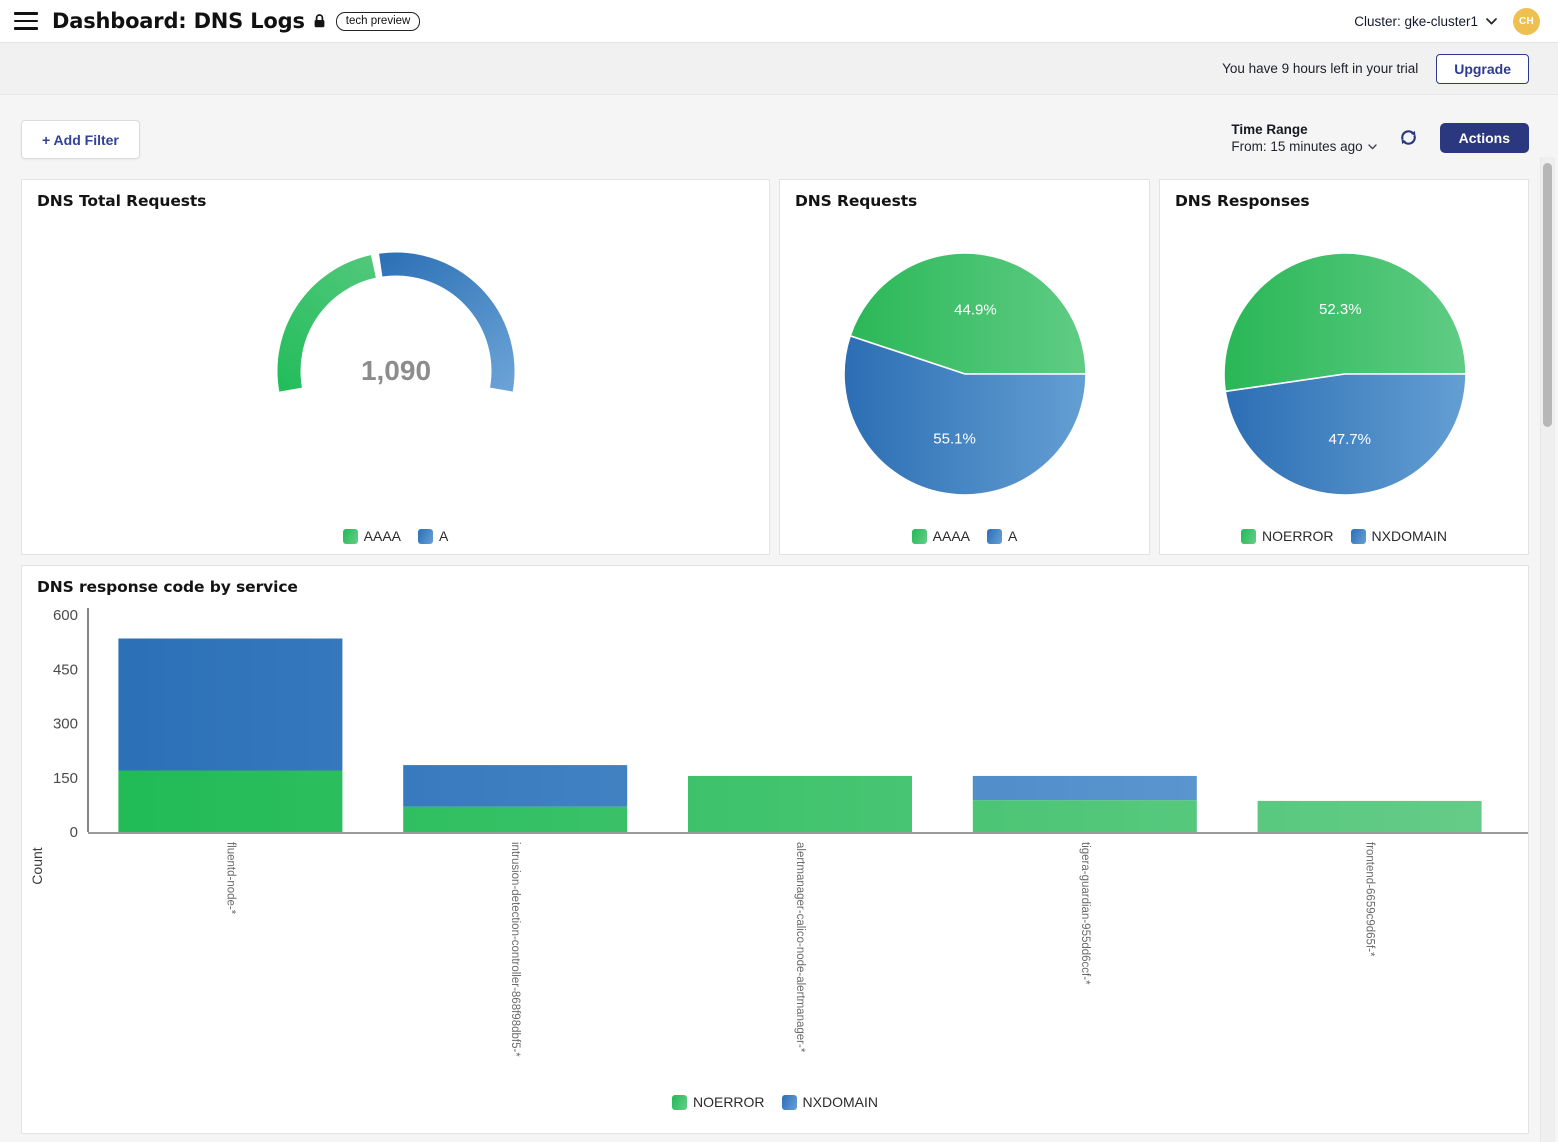 This screenshot has height=1142, width=1558. I want to click on pie-chart-dns-responses: 52.3% 47.7%, so click(1345, 374).